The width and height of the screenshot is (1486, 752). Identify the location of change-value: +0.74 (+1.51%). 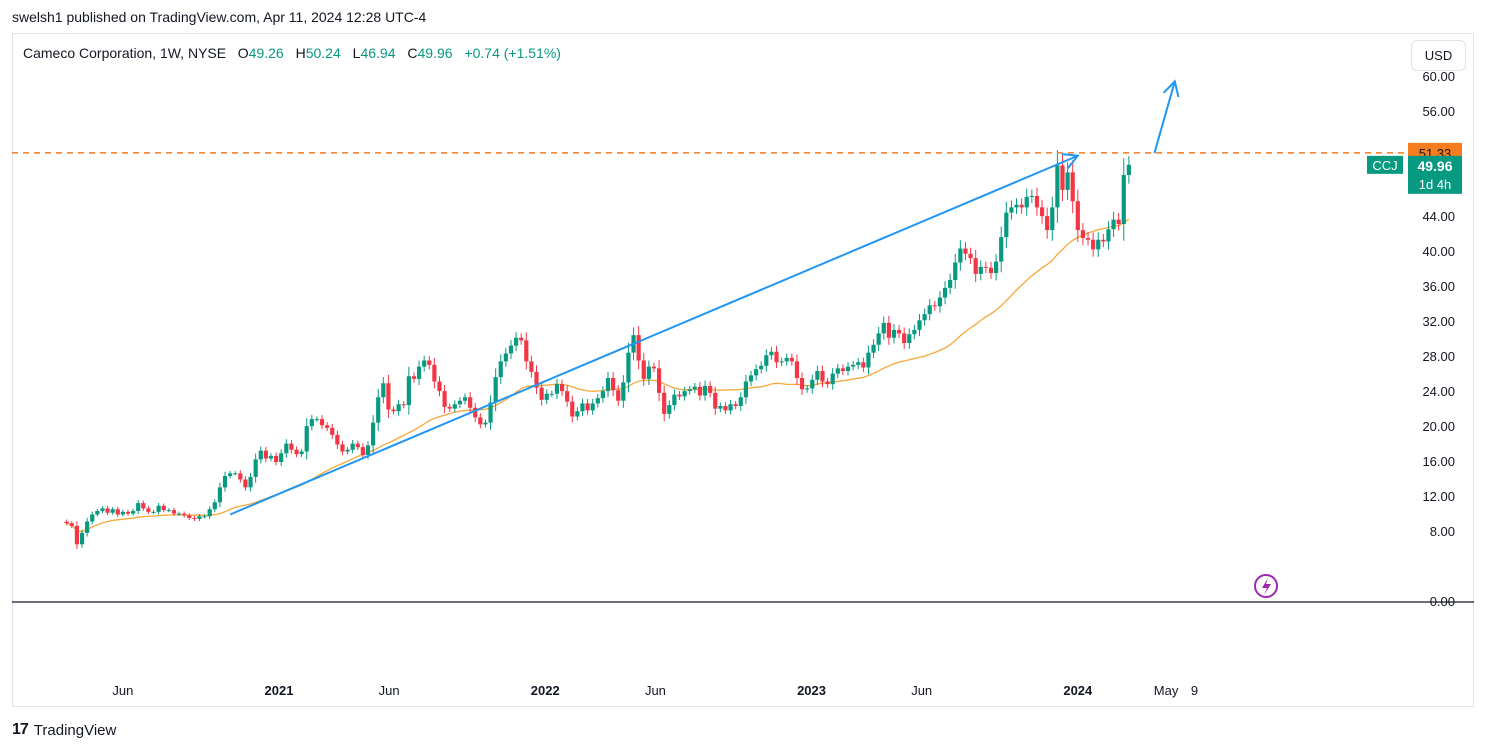
(512, 53).